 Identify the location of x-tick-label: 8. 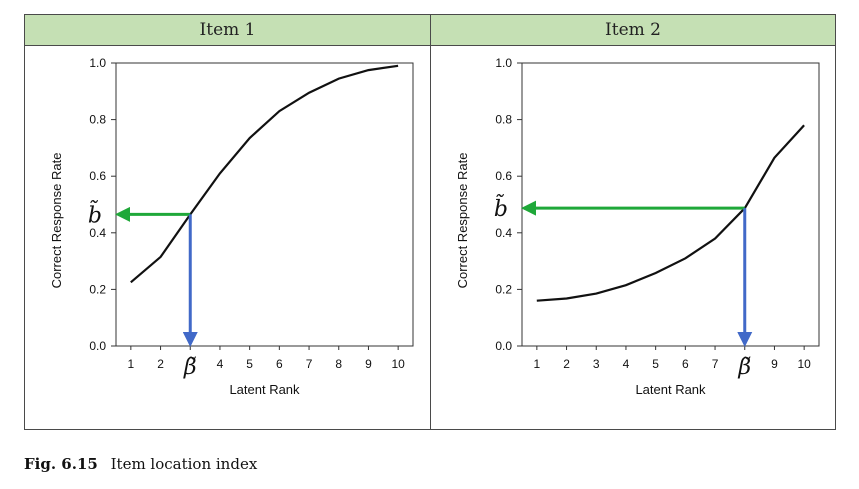
(338, 364).